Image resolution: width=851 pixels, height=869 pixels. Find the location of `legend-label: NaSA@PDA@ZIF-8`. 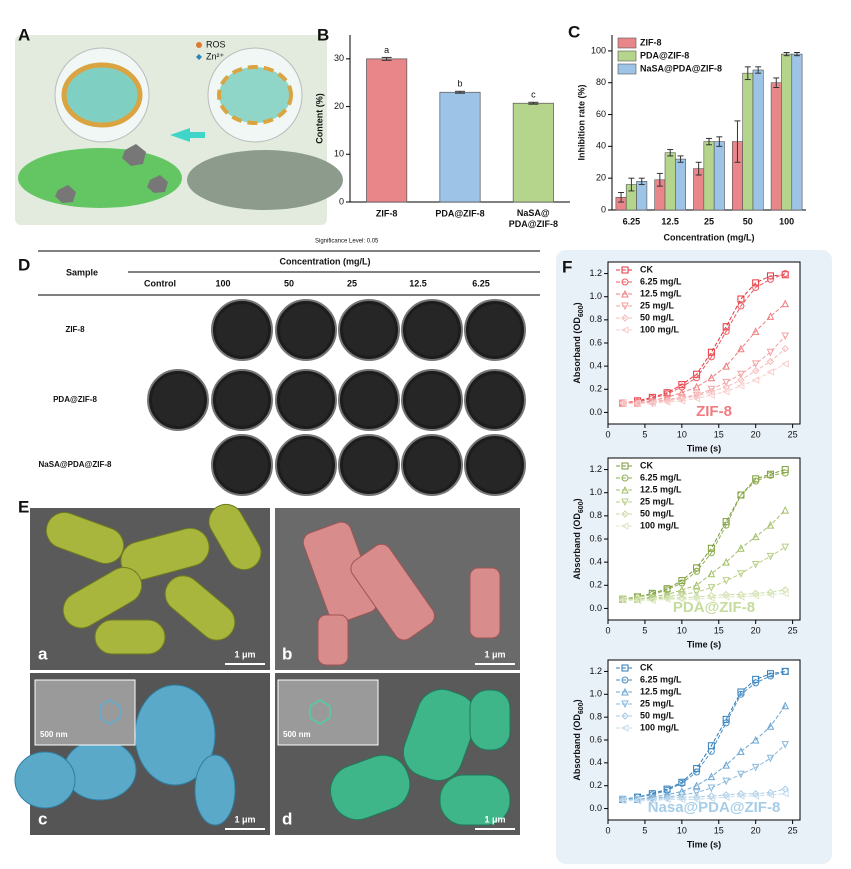

legend-label: NaSA@PDA@ZIF-8 is located at coordinates (681, 68).